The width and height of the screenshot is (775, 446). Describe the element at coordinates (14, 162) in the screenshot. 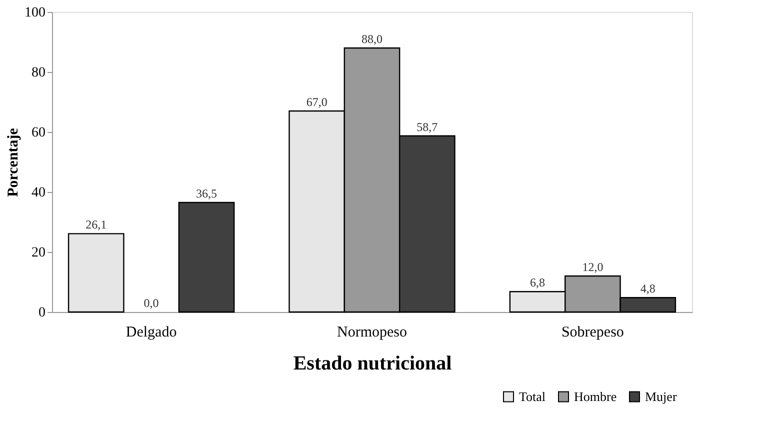

I see `y-axis-title: Porcentaje` at that location.